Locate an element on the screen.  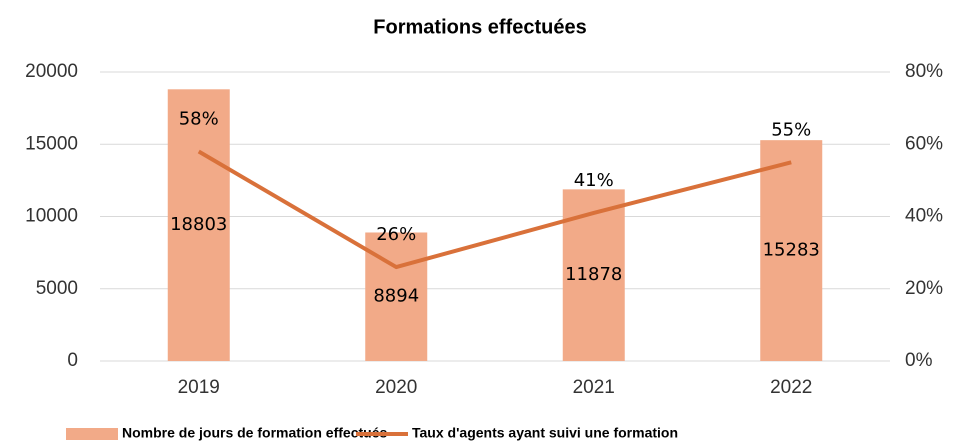
legend-swatch is located at coordinates (92, 434).